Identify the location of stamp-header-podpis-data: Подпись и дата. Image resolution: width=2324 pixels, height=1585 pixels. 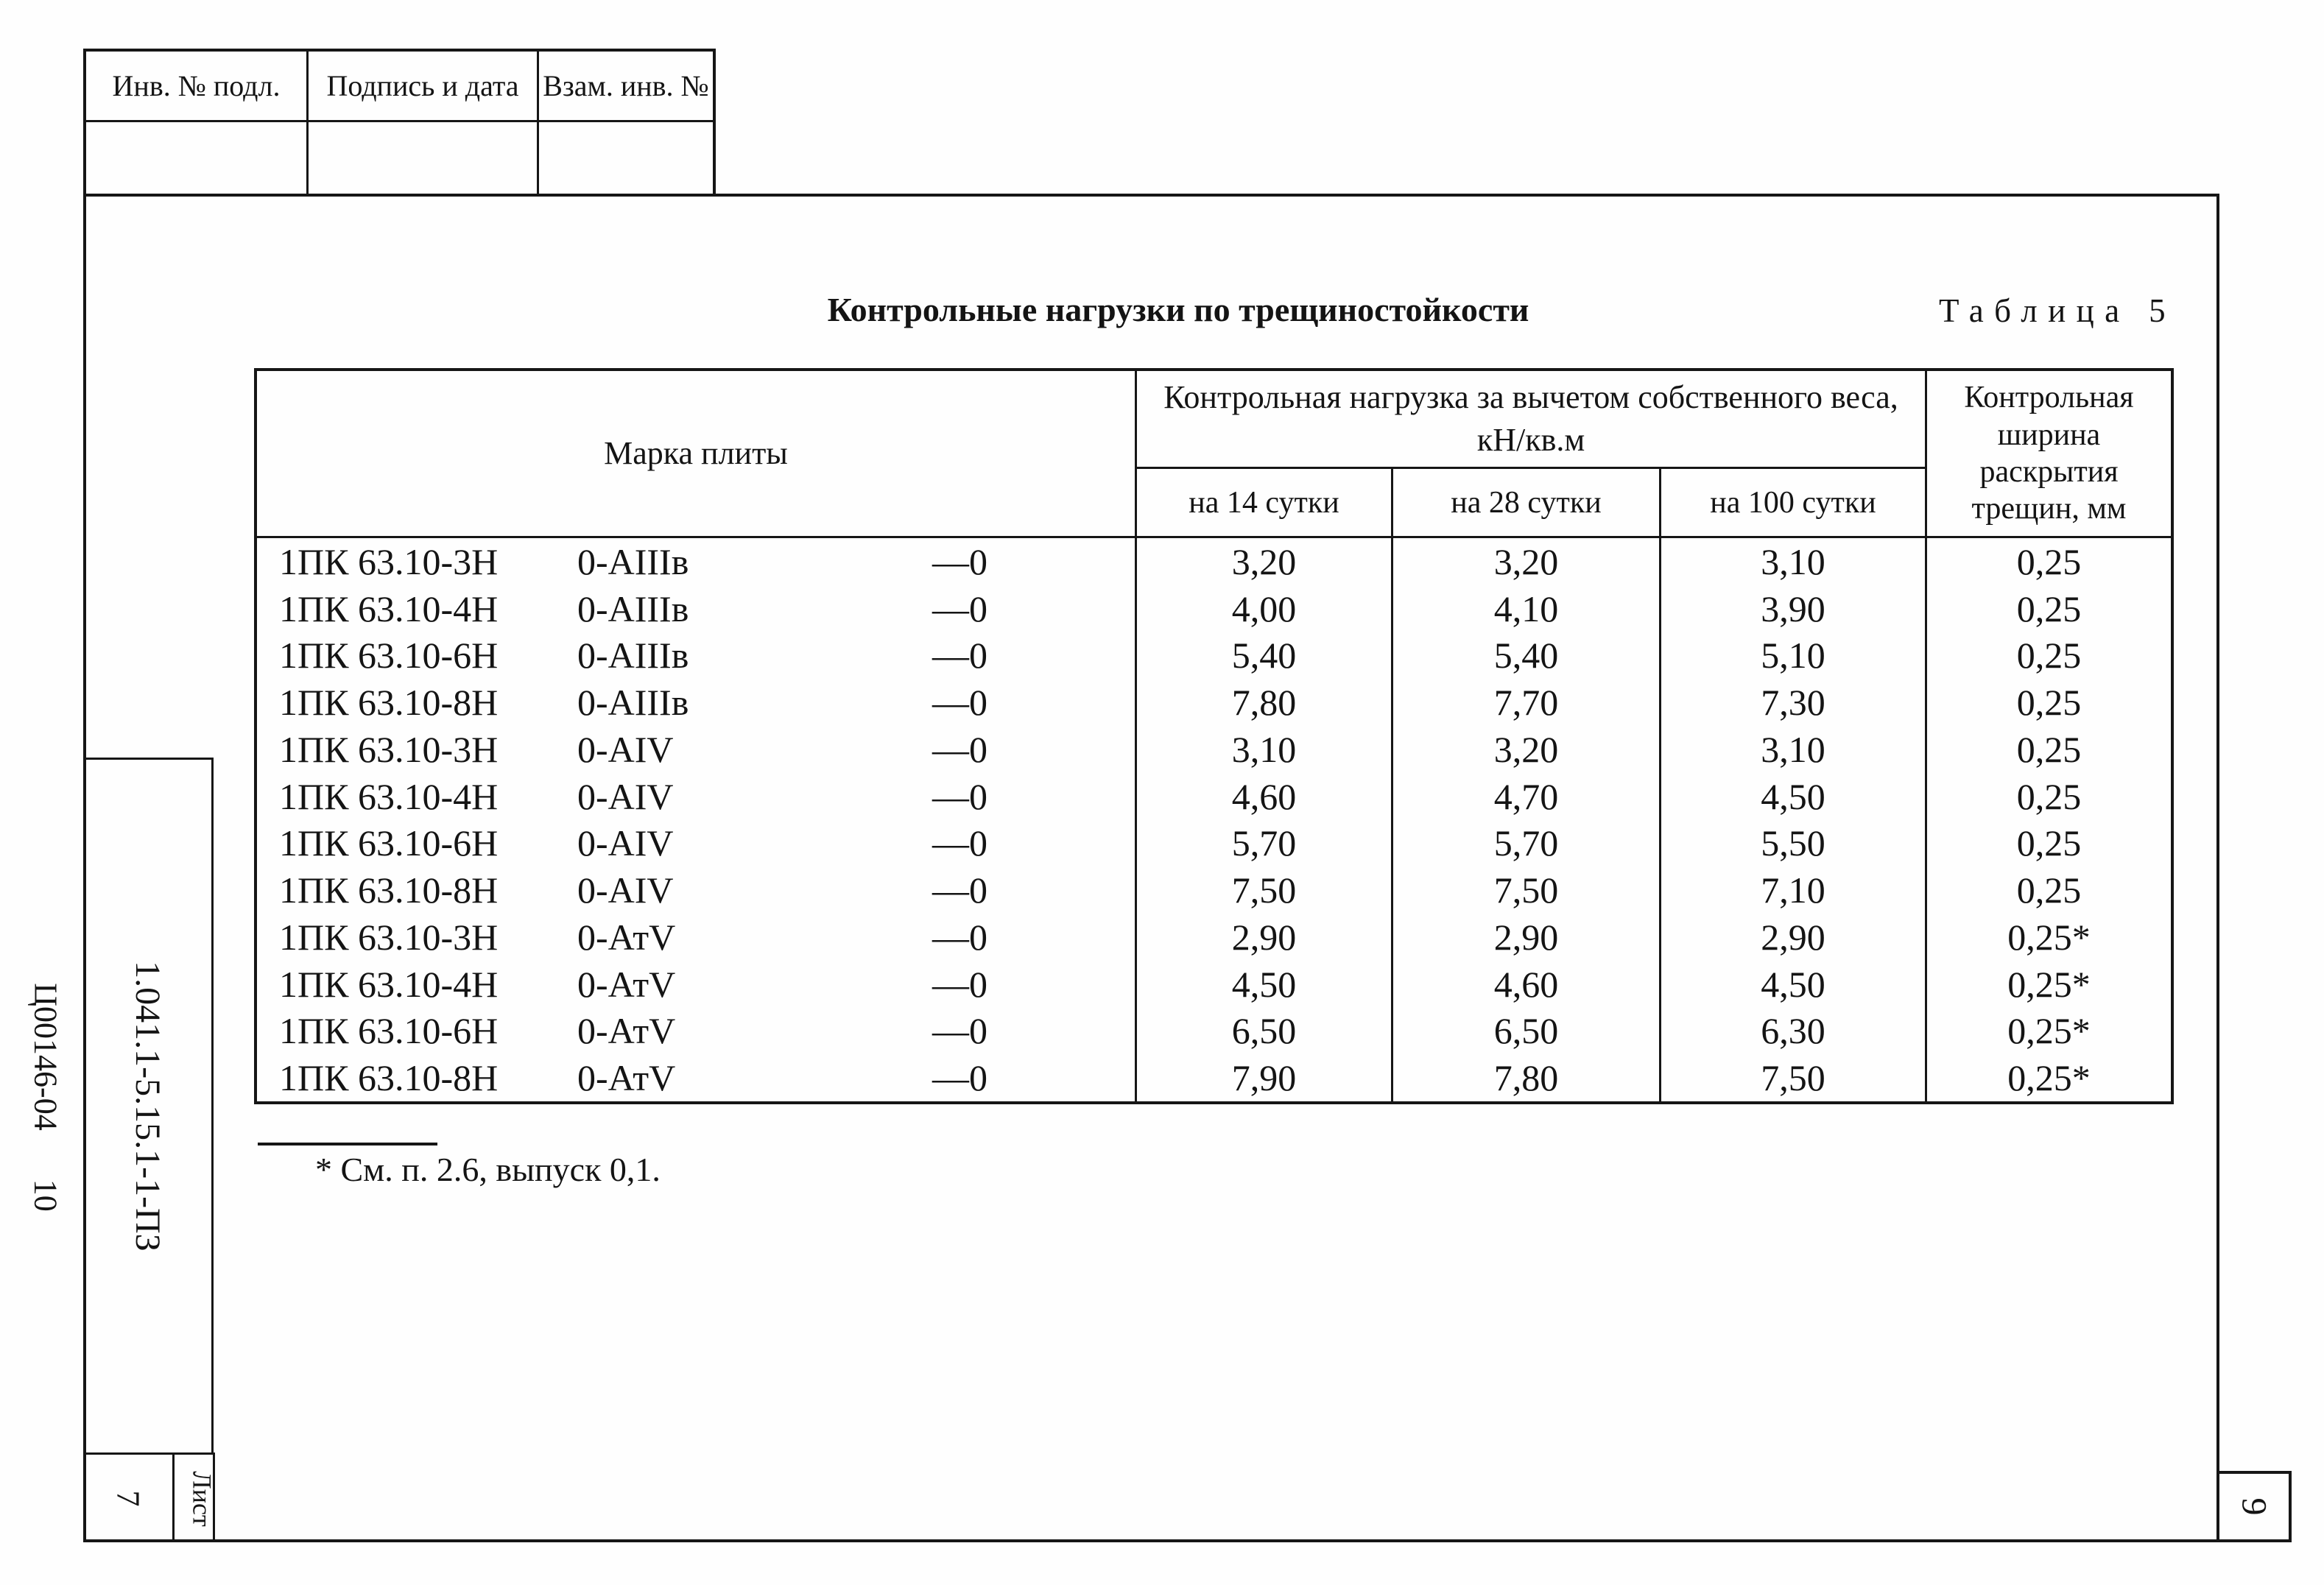
(424, 87).